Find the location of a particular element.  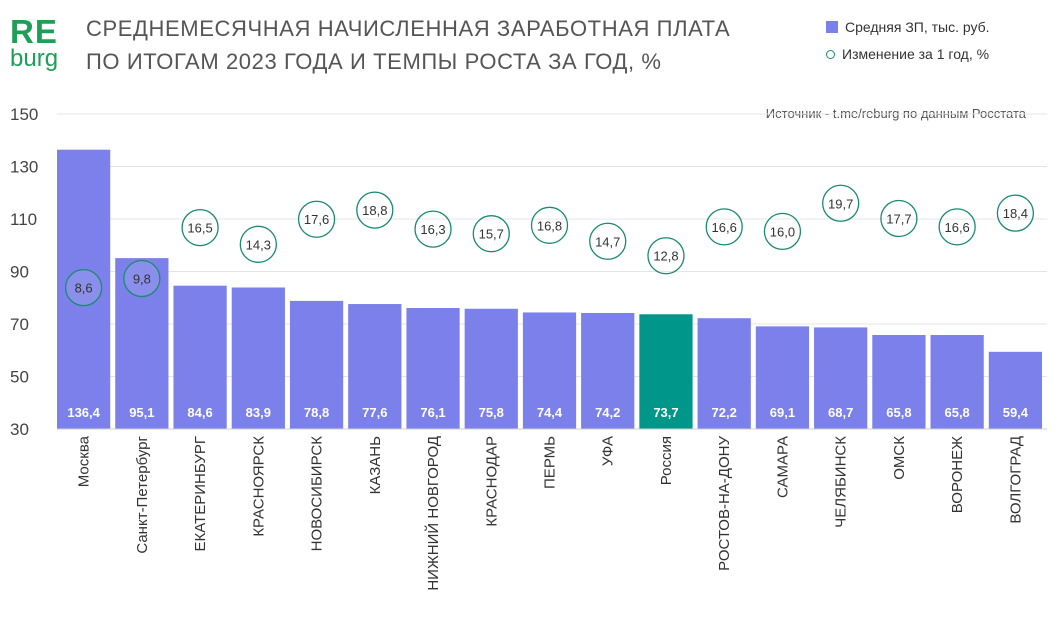

y-tick-label: 70 is located at coordinates (19, 324).